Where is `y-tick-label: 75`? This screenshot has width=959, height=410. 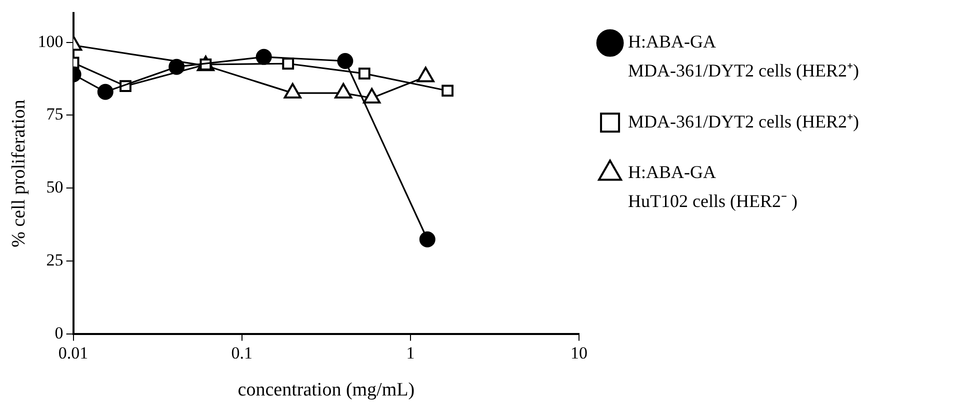
y-tick-label: 75 is located at coordinates (55, 114).